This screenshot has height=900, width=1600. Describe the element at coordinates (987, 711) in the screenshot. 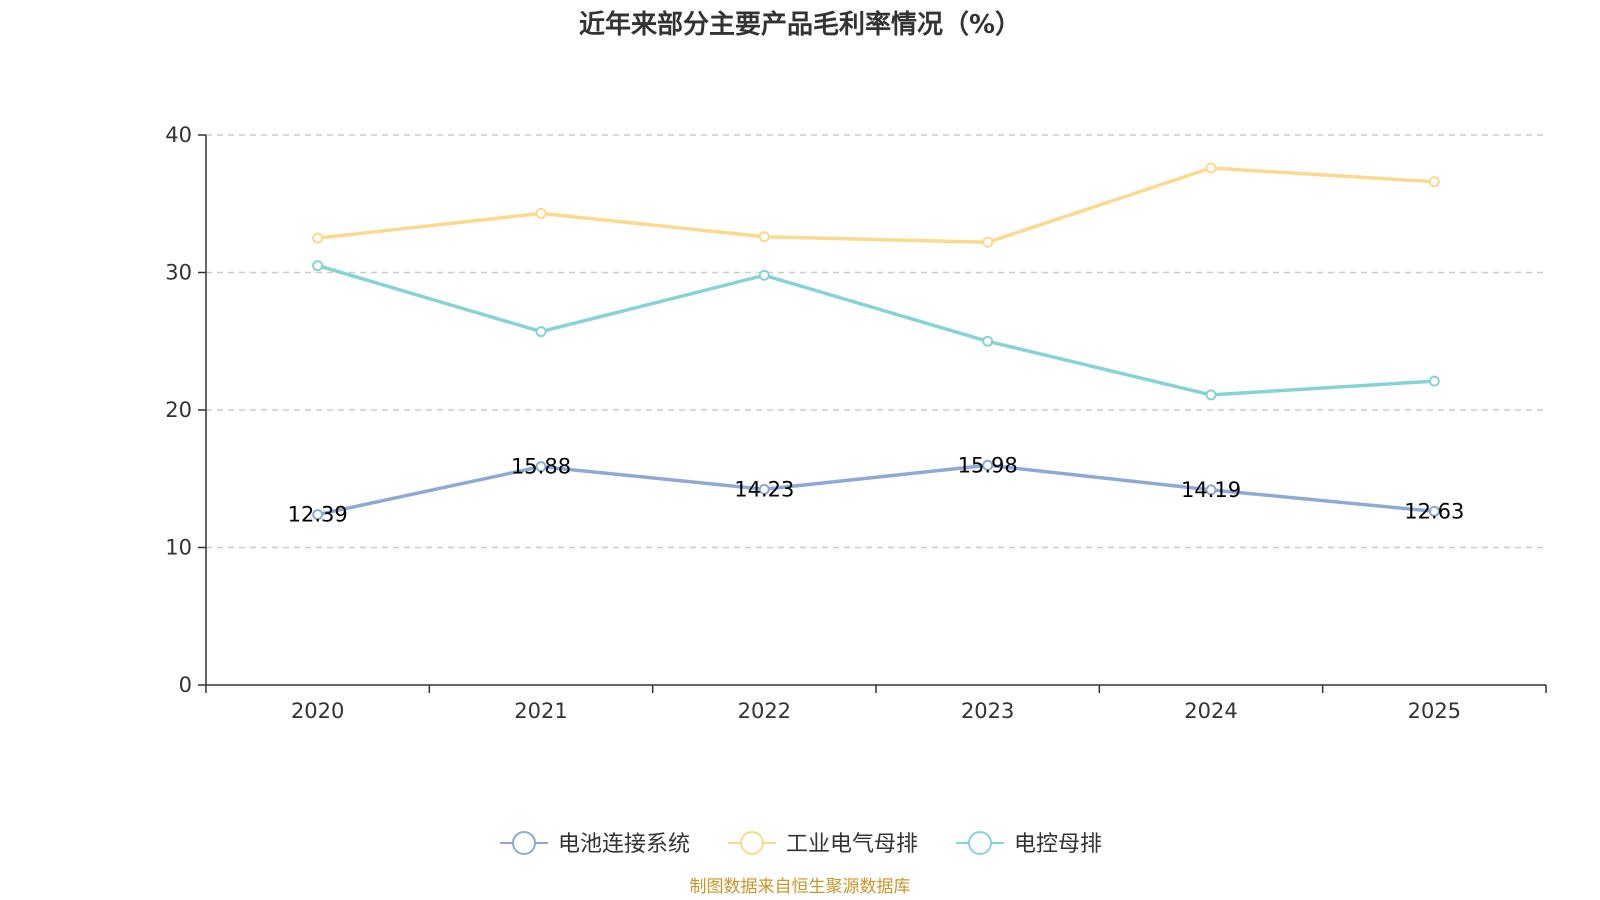

I see `x-tick-label-2023: 2023` at that location.